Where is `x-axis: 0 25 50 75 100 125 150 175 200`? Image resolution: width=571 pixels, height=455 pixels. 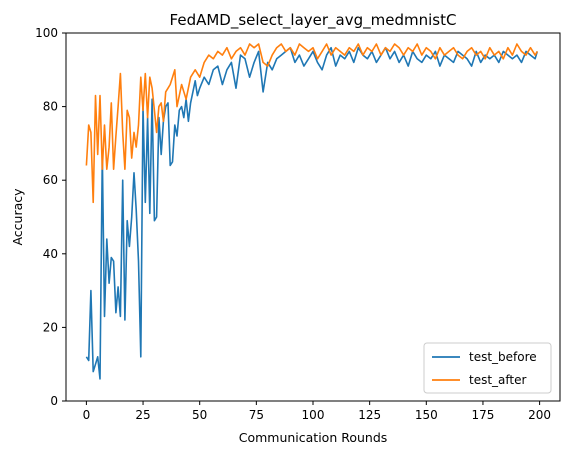 x-axis: 0 25 50 75 100 125 150 175 200 is located at coordinates (317, 411).